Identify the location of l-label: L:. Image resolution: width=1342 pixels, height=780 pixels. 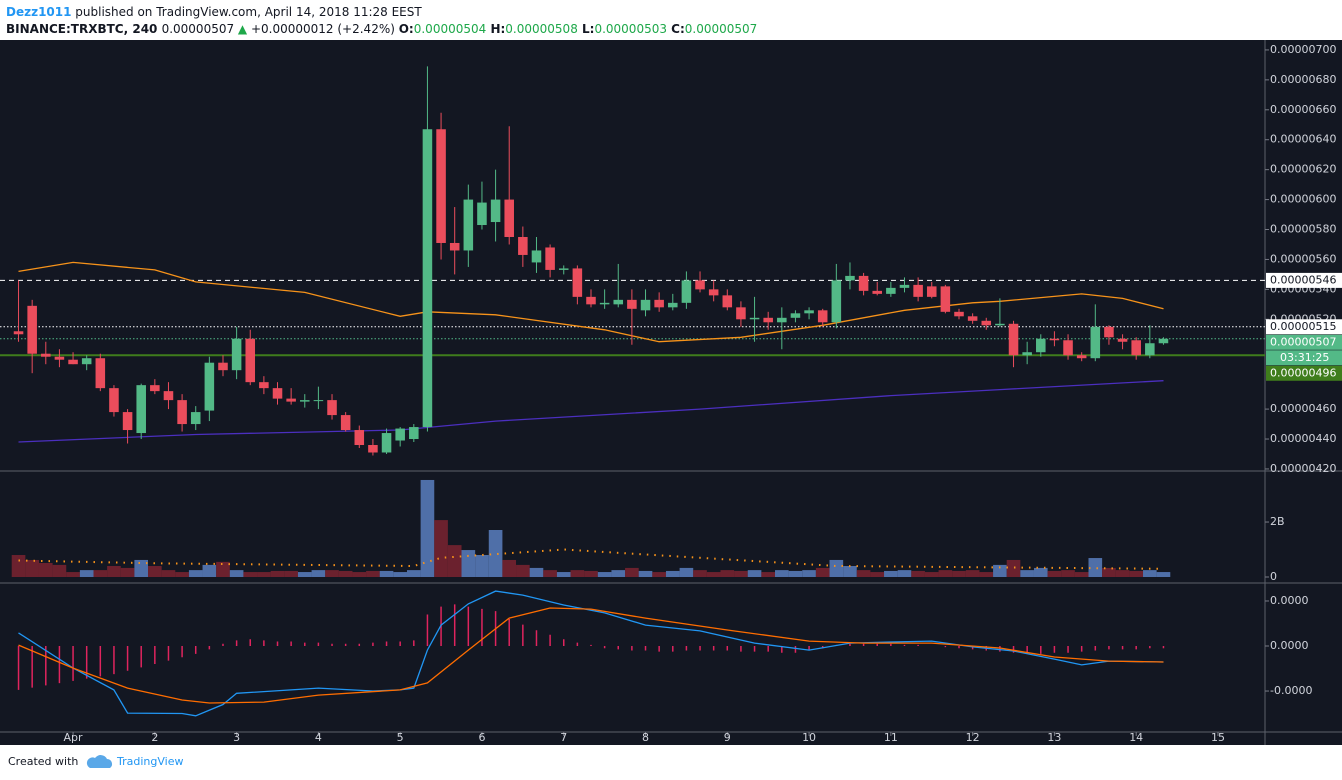
(586, 29).